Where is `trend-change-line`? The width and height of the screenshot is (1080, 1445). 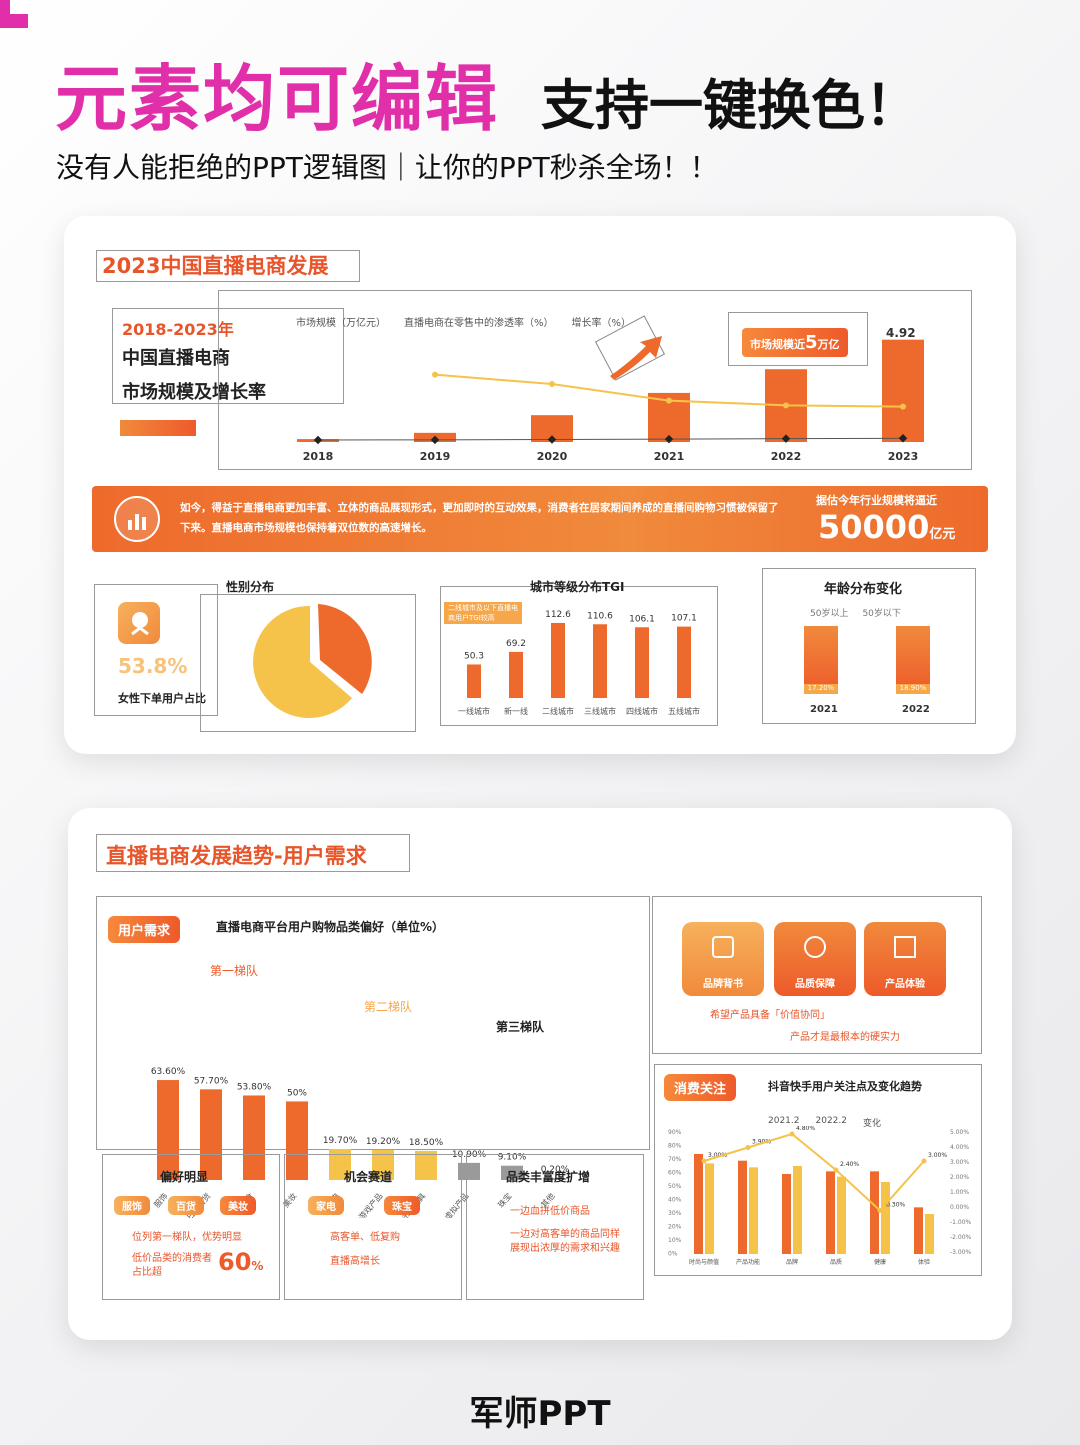
trend-change-line is located at coordinates (814, 1172).